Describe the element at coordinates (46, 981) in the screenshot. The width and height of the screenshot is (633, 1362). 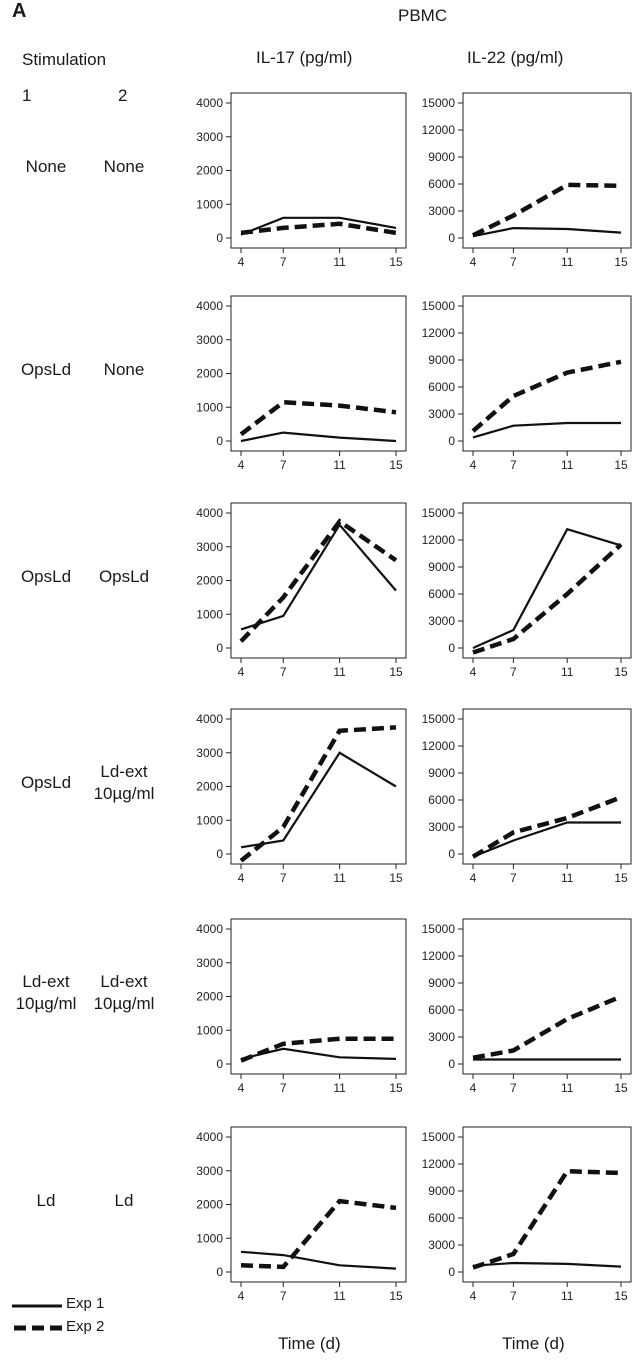
I see `stimulation-1-label: Ld-ext` at that location.